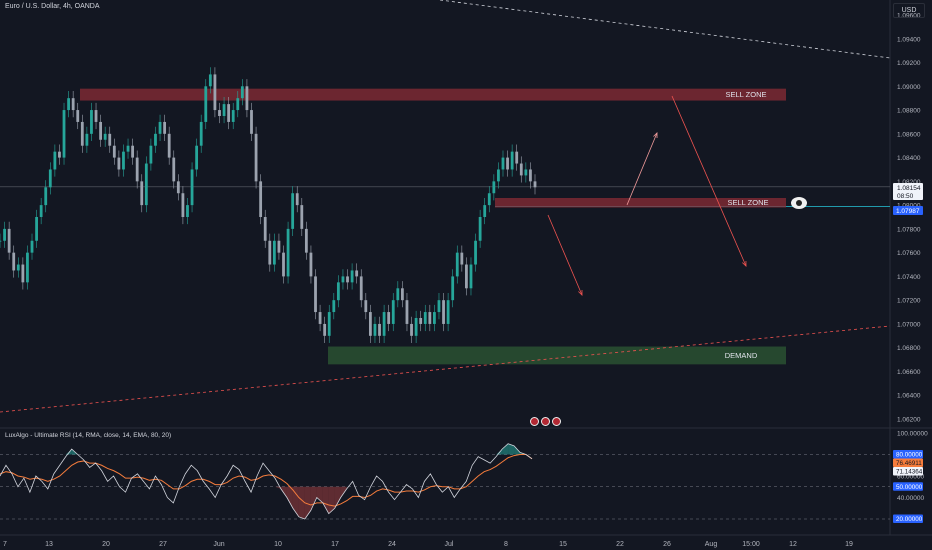 This screenshot has height=550, width=932. What do you see at coordinates (909, 472) in the screenshot?
I see `rsi-value-label: 71.14364` at bounding box center [909, 472].